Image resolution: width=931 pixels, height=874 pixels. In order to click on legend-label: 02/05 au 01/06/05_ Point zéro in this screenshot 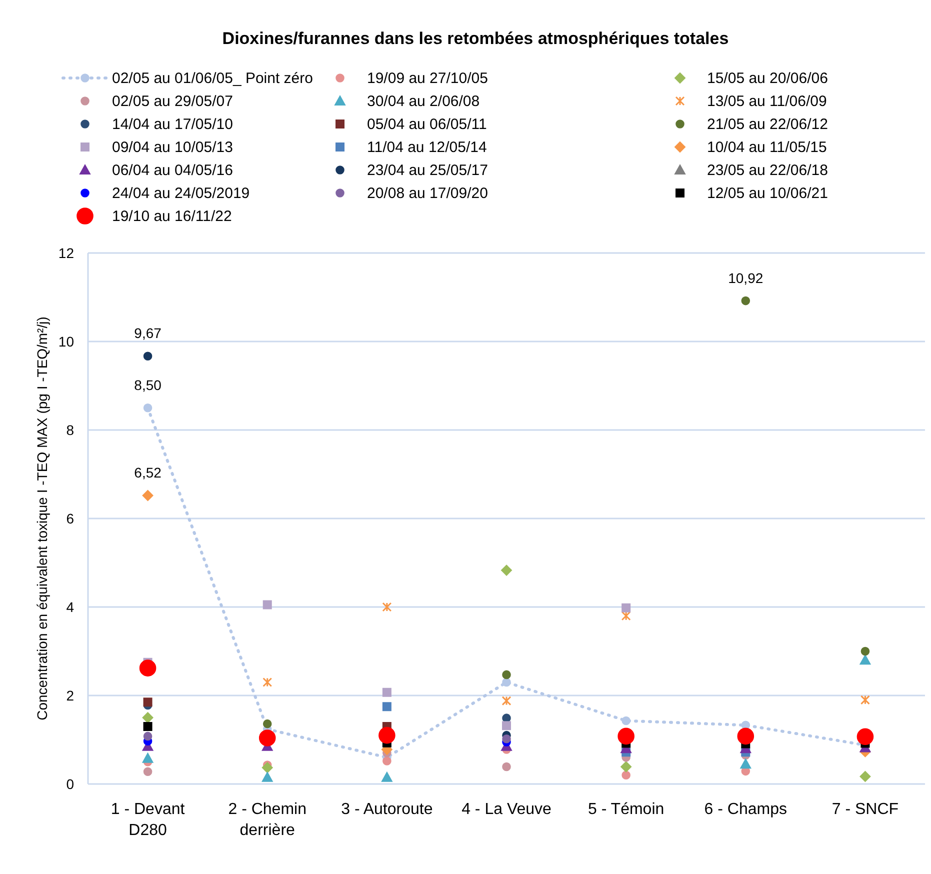, I will do `click(212, 78)`.